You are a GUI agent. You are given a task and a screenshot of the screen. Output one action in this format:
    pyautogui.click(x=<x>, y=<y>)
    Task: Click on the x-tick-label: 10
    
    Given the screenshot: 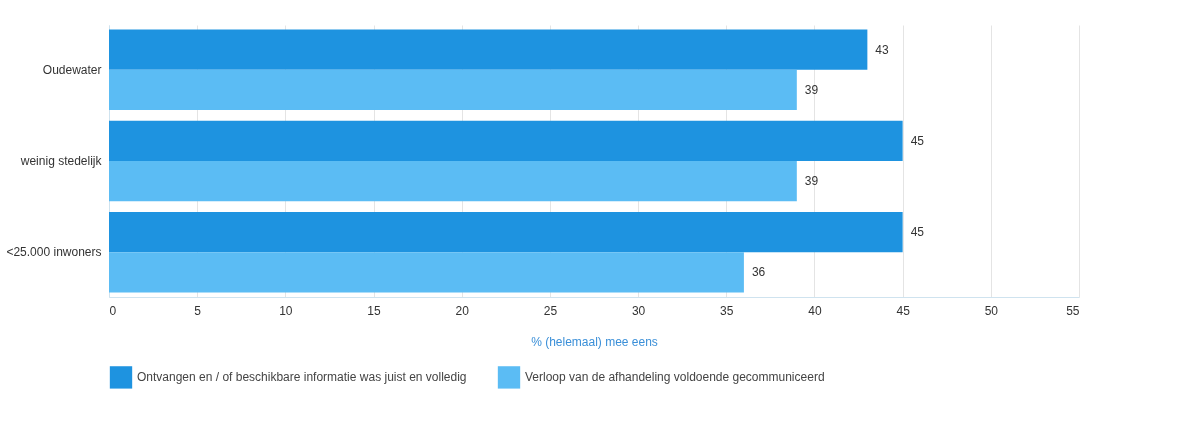 What is the action you would take?
    pyautogui.click(x=286, y=310)
    